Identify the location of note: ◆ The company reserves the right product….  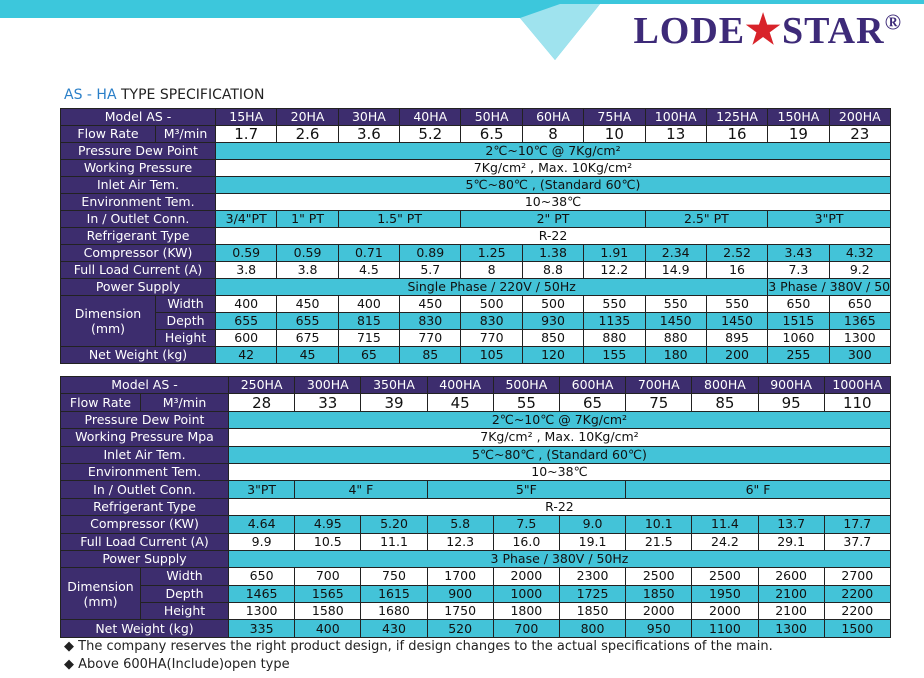
(418, 646).